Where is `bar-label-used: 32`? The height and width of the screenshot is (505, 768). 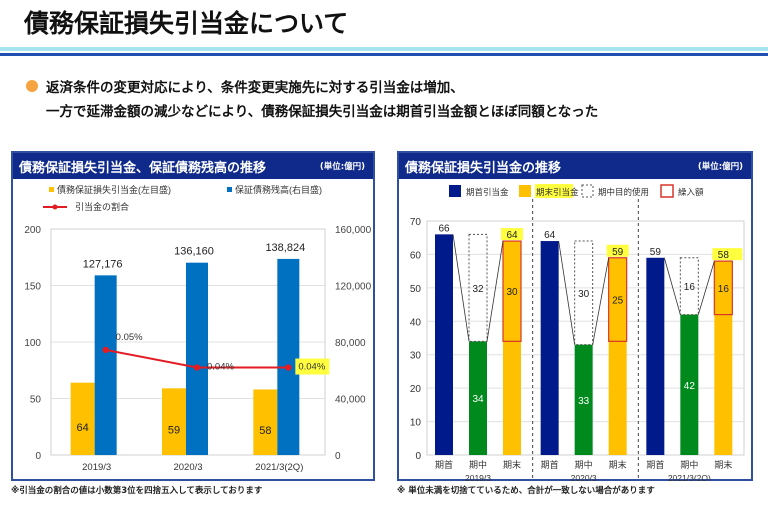
bar-label-used: 32 is located at coordinates (478, 289).